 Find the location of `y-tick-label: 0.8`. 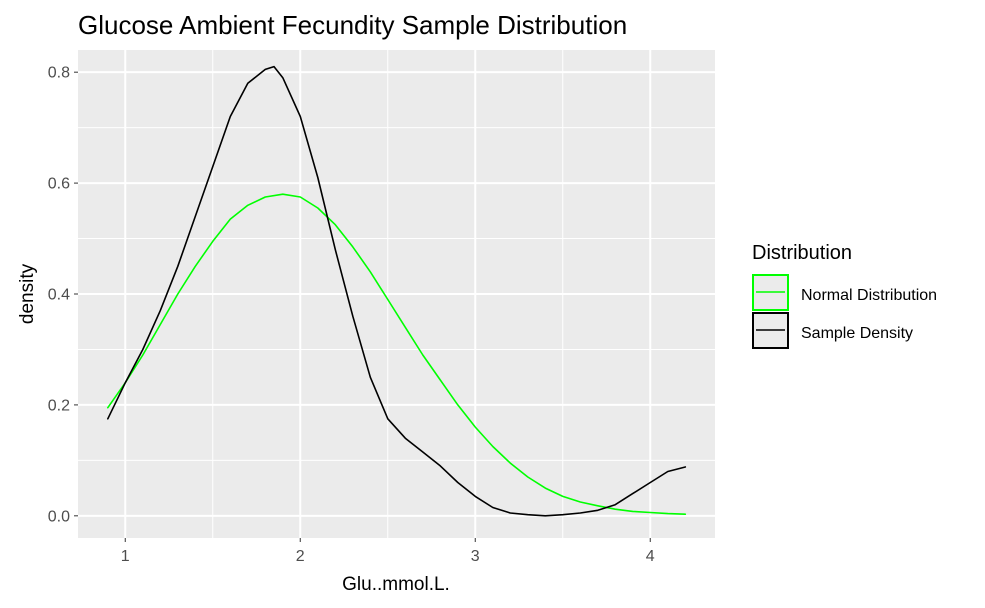

y-tick-label: 0.8 is located at coordinates (59, 73).